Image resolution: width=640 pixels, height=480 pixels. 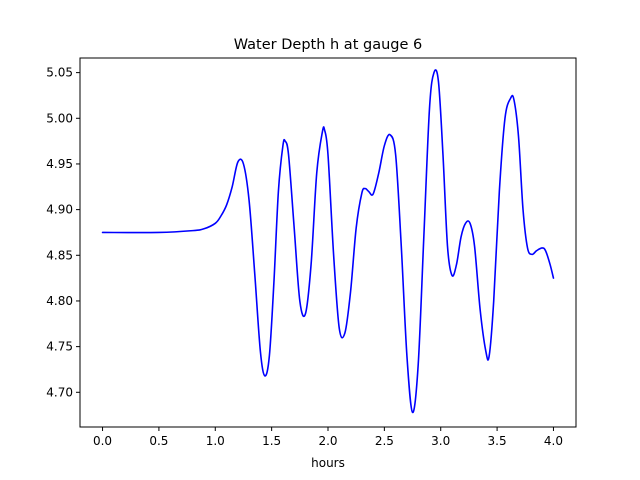 What do you see at coordinates (59, 118) in the screenshot?
I see `y-tick-label: 5.00` at bounding box center [59, 118].